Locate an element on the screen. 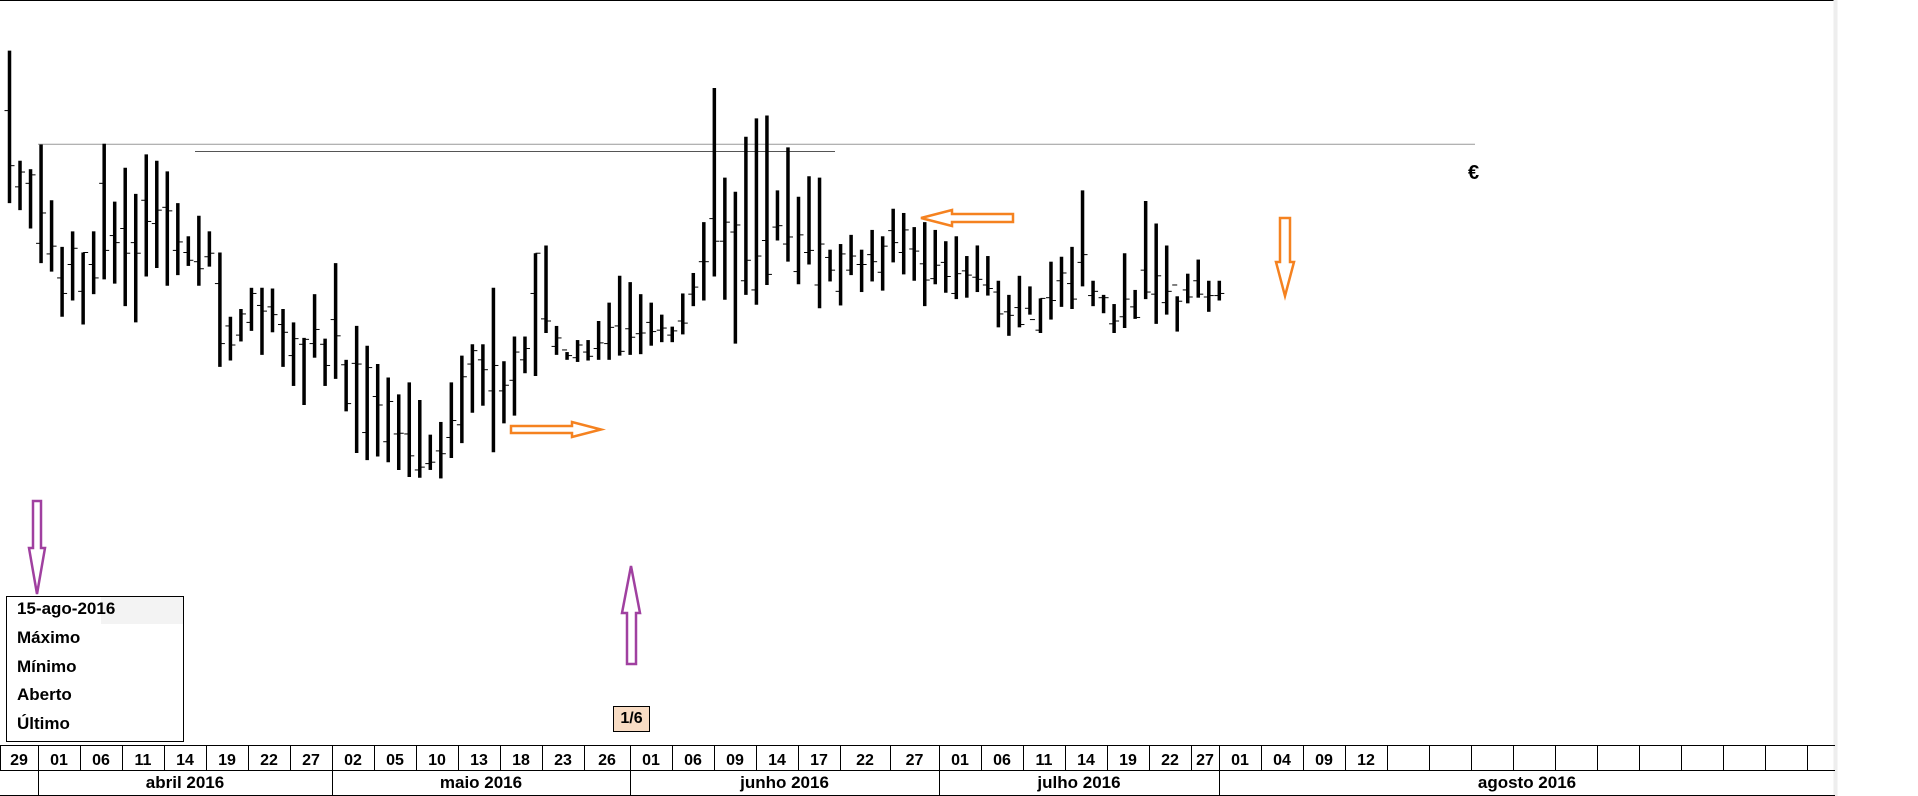  info-date: 15-ago-2016 is located at coordinates (66, 608).